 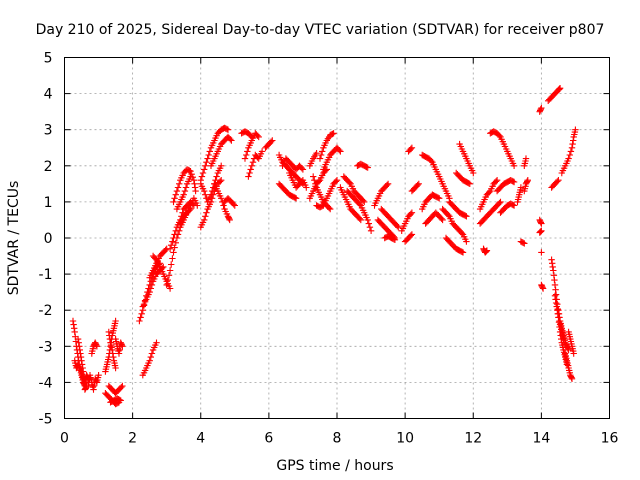 What do you see at coordinates (610, 439) in the screenshot?
I see `x-tick-label: 16` at bounding box center [610, 439].